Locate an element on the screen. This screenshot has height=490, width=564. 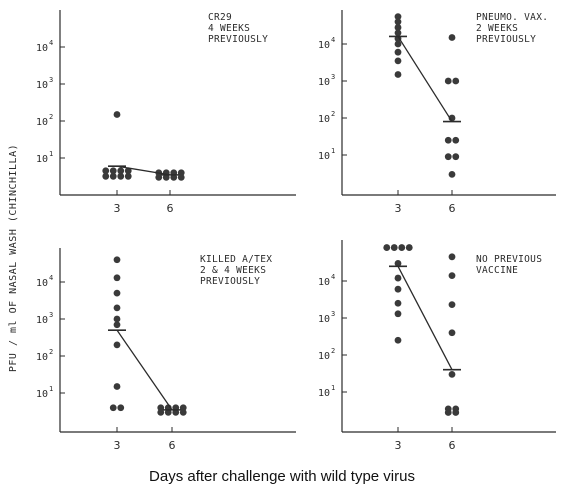
panel-annotation: 4 WEEKS is located at coordinates (229, 28).